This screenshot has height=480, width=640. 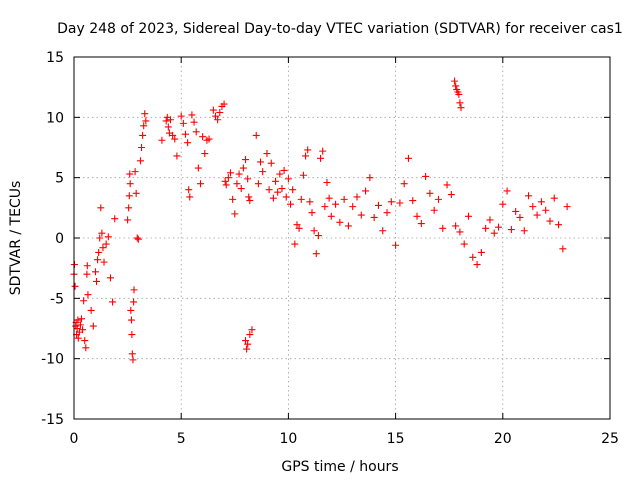 What do you see at coordinates (16, 238) in the screenshot?
I see `y-axis-label: SDTVAR / TECUs` at bounding box center [16, 238].